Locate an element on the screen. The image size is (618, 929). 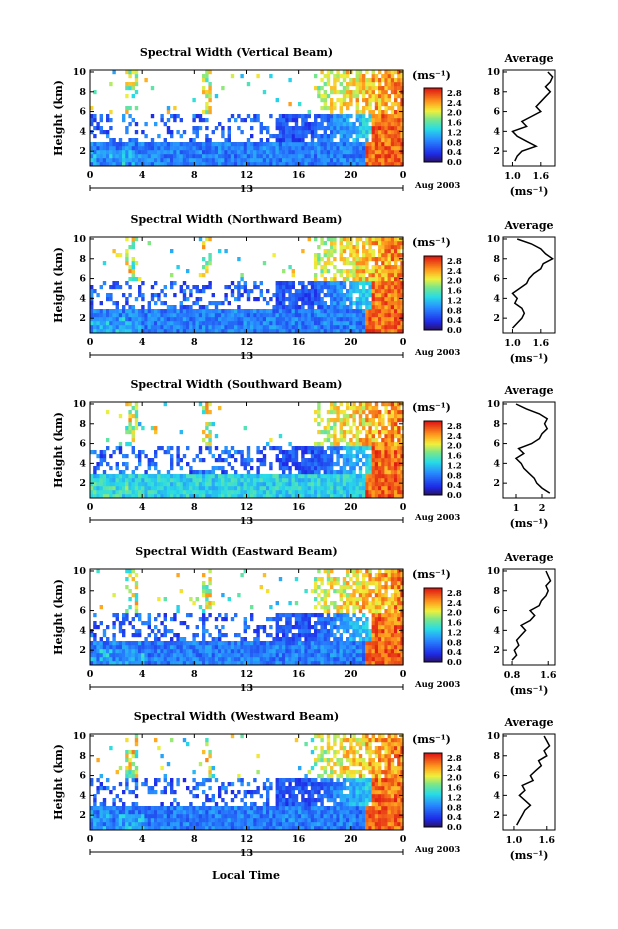
colorbar-step is located at coordinates (433, 259).